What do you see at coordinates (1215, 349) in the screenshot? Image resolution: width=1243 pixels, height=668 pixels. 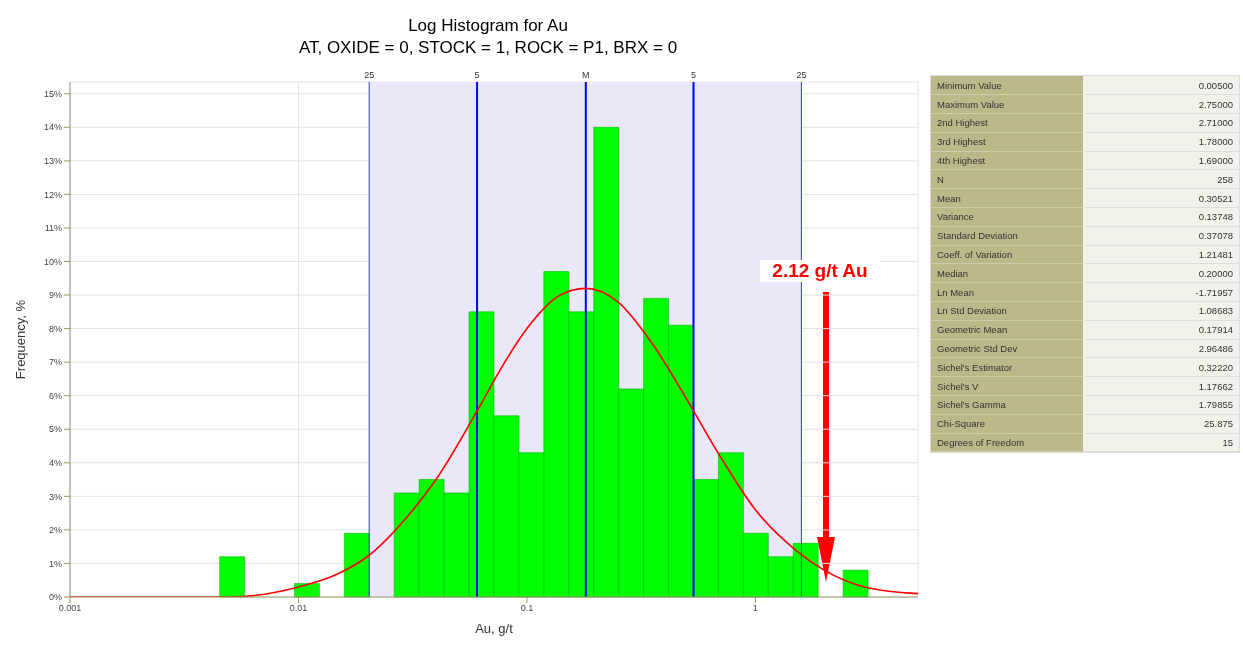 I see `text: 2.96486` at bounding box center [1215, 349].